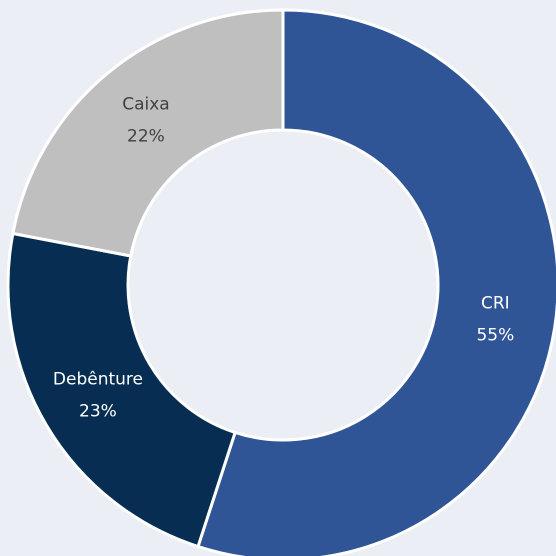 This screenshot has width=556, height=556. Describe the element at coordinates (495, 304) in the screenshot. I see `slice-label: CRI` at that location.